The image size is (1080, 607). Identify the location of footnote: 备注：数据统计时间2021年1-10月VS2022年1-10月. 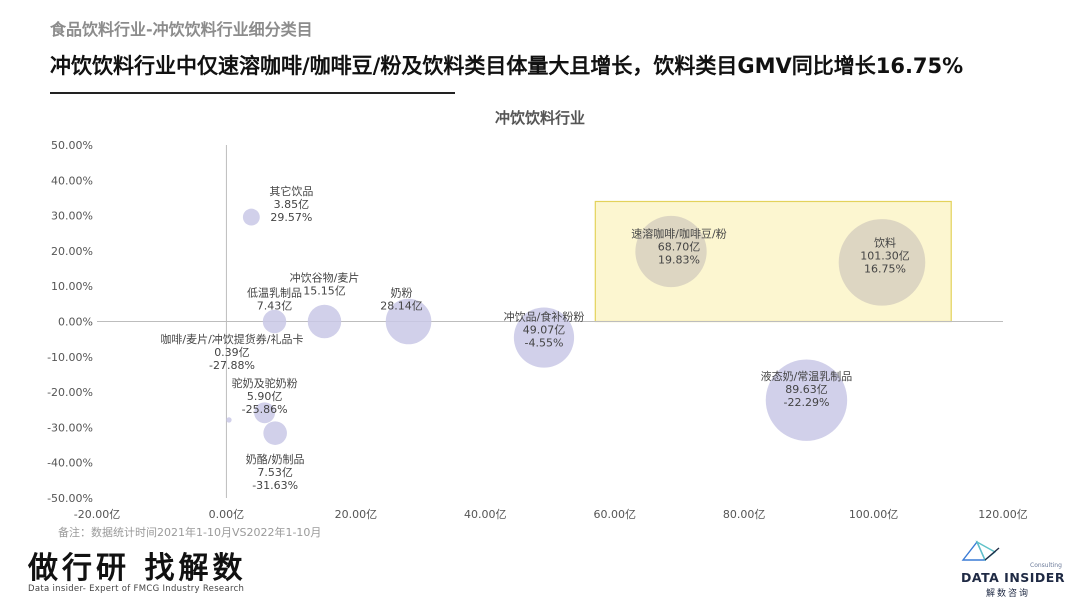
(190, 532).